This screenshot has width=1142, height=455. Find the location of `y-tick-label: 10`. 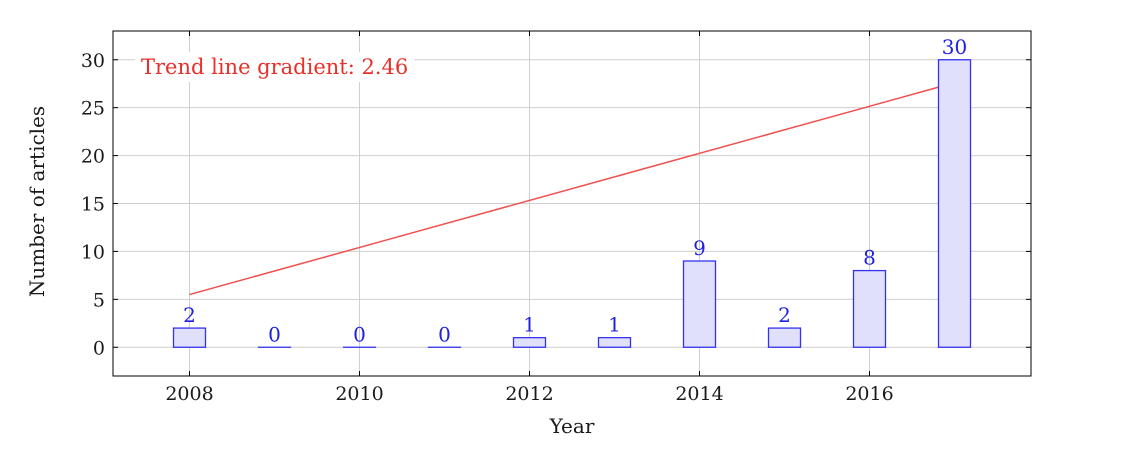

y-tick-label: 10 is located at coordinates (93, 252).